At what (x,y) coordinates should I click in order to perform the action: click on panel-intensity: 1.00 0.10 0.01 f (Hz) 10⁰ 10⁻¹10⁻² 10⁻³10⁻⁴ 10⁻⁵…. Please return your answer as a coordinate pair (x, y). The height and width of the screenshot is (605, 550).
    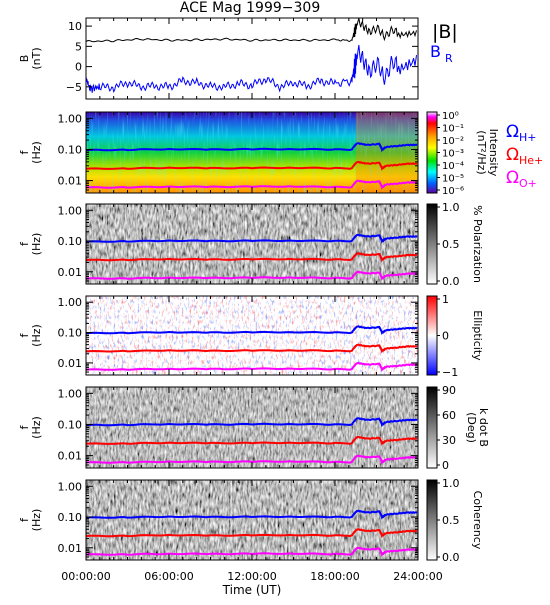
    Looking at the image, I should click on (280, 154).